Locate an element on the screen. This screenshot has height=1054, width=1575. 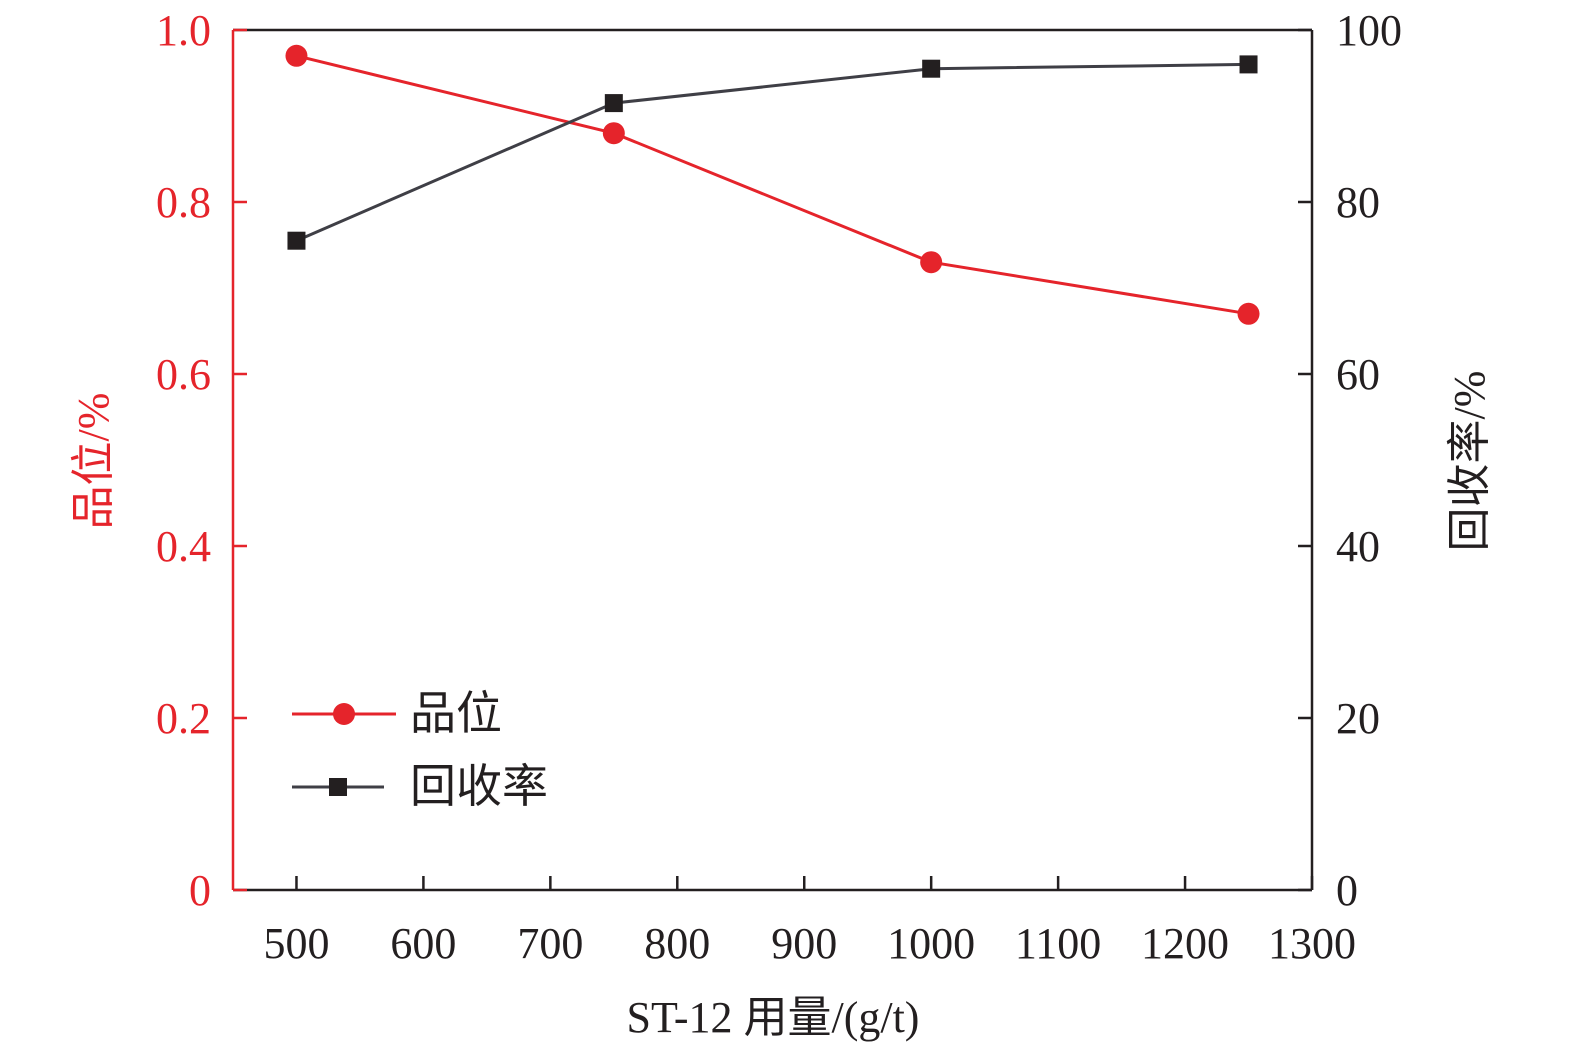
x-axis-ticks: 500 600 700 800 900 1000 1100 1200 1300 is located at coordinates (809, 922).